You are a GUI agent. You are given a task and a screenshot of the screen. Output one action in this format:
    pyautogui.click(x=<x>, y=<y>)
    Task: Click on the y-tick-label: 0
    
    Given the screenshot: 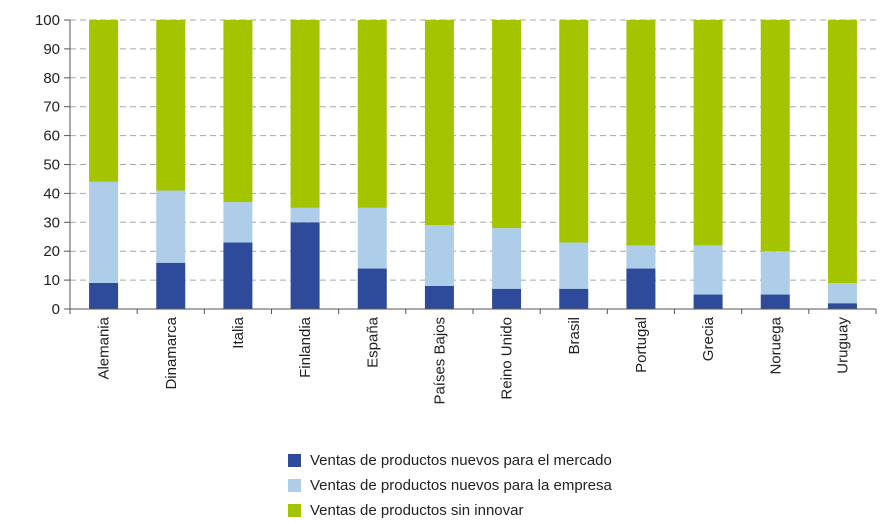 What is the action you would take?
    pyautogui.click(x=56, y=309)
    